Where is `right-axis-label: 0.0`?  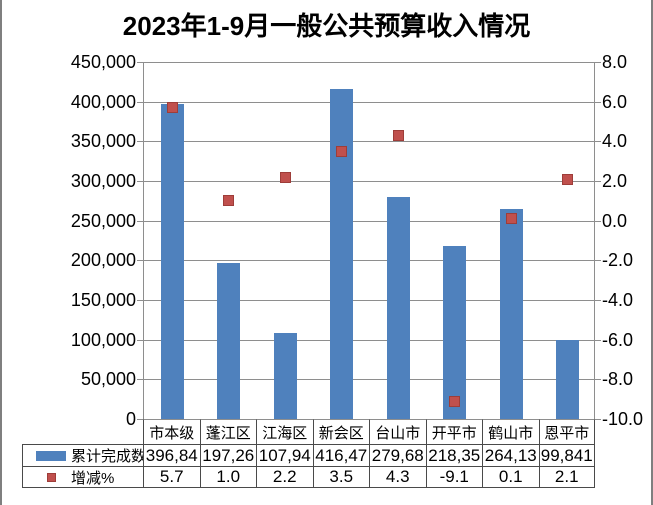 right-axis-label: 0.0 is located at coordinates (615, 220).